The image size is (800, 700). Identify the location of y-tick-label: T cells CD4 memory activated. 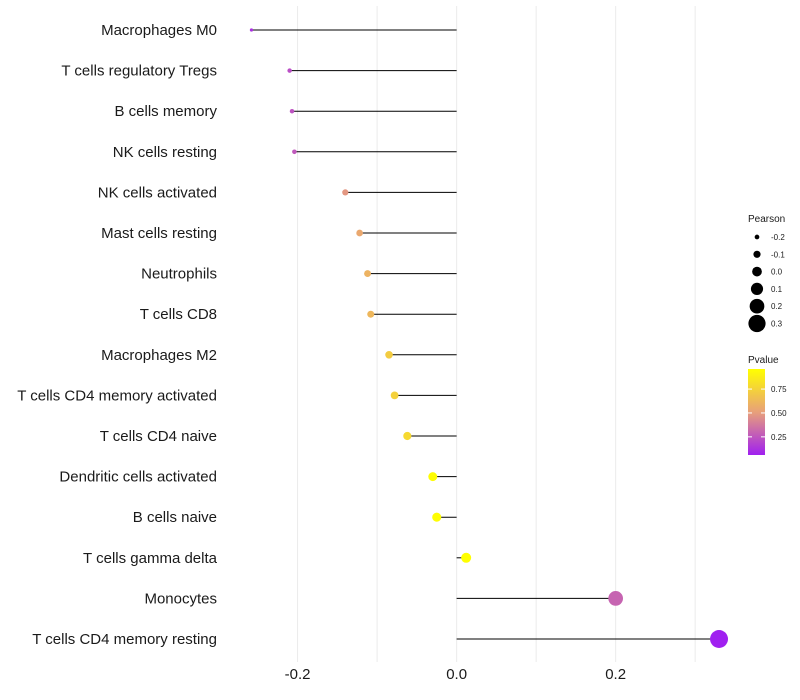
(117, 395).